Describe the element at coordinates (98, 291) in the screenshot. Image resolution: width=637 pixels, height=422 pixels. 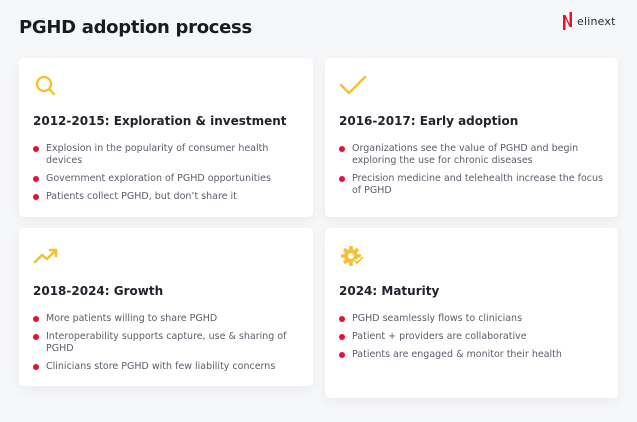
I see `card-heading: 2018-2024: Growth` at that location.